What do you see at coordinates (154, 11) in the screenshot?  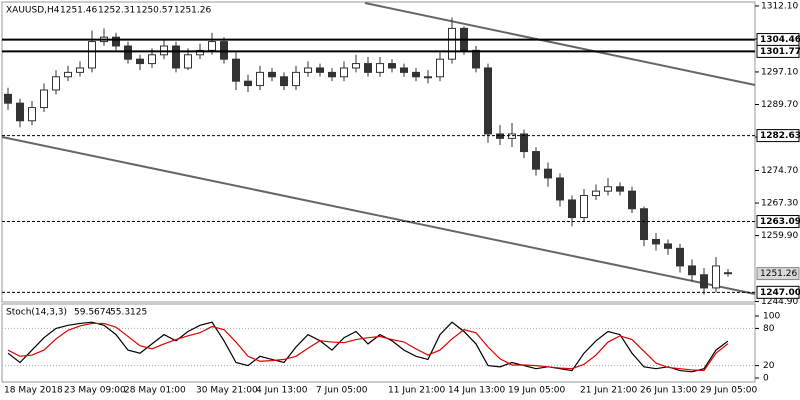 I see `last-low: 1250.57` at bounding box center [154, 11].